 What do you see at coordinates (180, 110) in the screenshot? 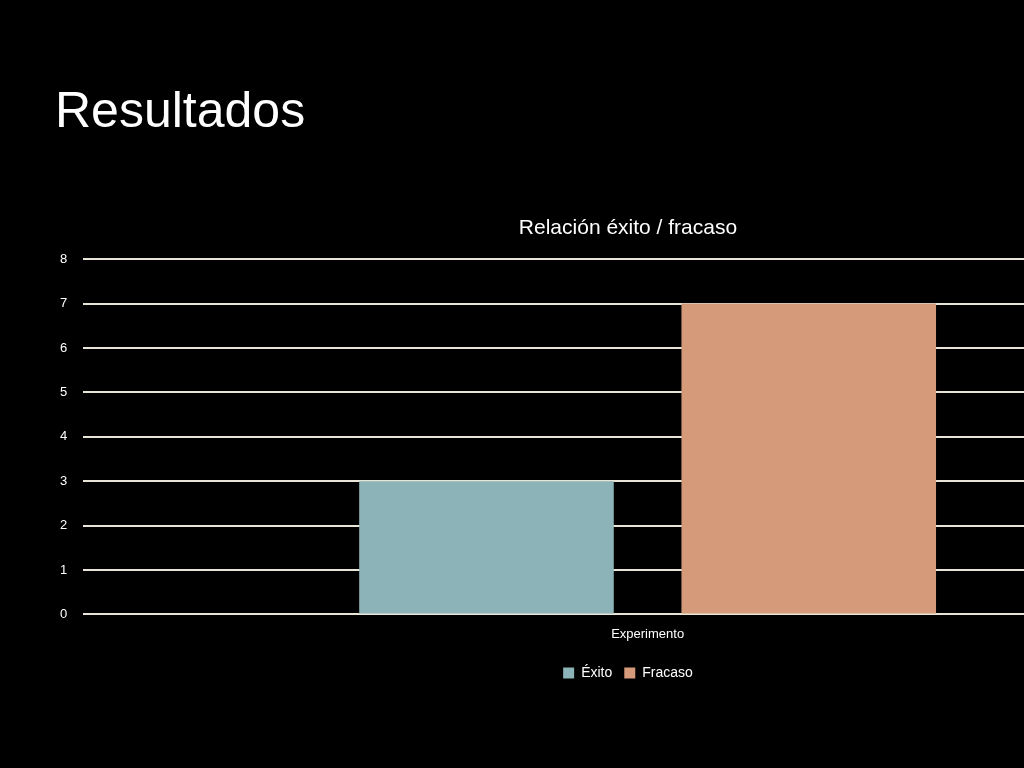
I see `chart-title: Resultados` at bounding box center [180, 110].